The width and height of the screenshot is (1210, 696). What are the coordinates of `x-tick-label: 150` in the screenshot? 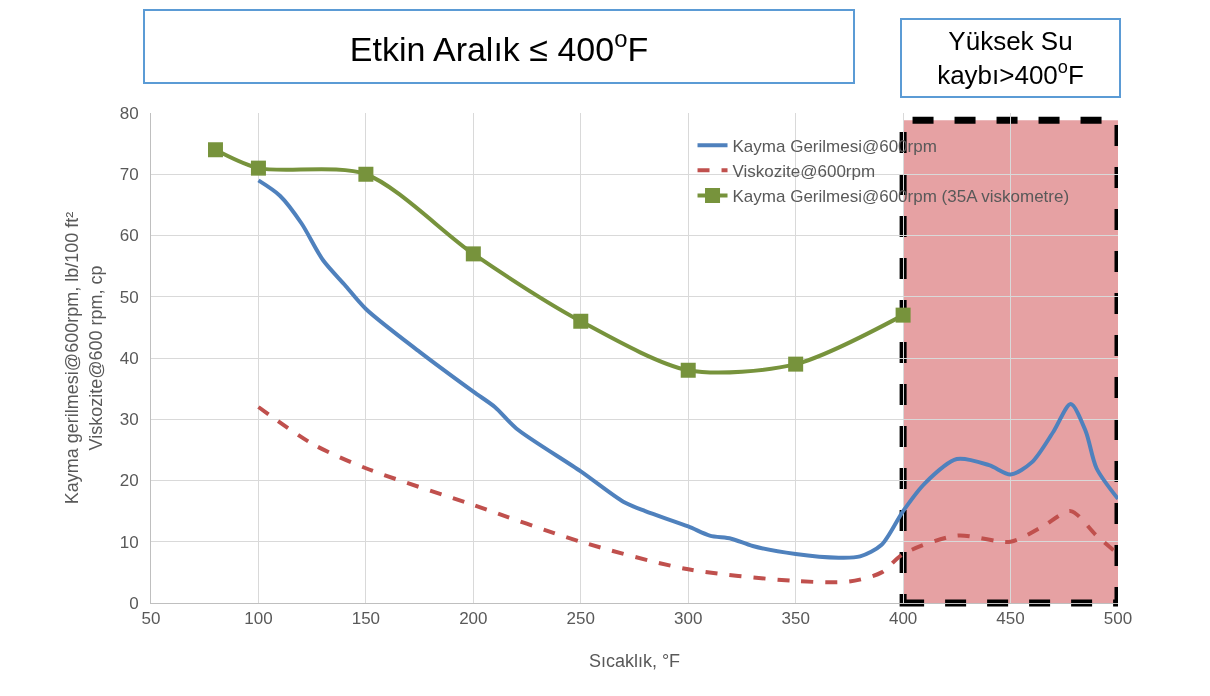 It's located at (366, 619).